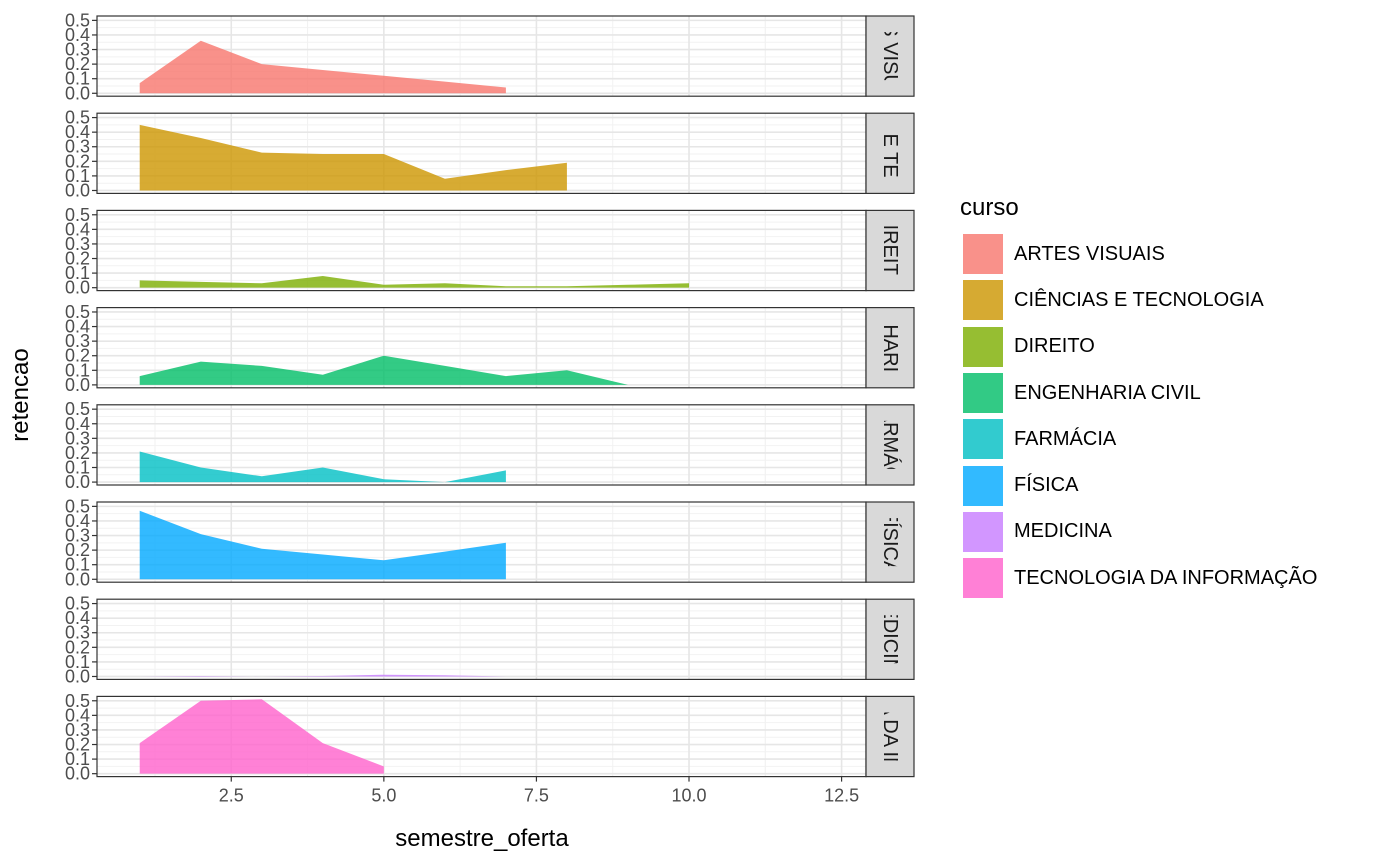  Describe the element at coordinates (1139, 439) in the screenshot. I see `legend-item: FARMÁCIA` at that location.